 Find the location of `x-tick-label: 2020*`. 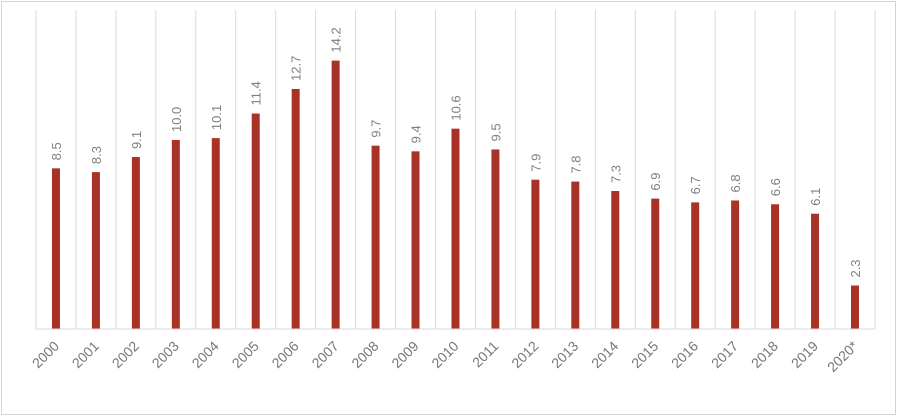

x-tick-label: 2020* is located at coordinates (843, 356).